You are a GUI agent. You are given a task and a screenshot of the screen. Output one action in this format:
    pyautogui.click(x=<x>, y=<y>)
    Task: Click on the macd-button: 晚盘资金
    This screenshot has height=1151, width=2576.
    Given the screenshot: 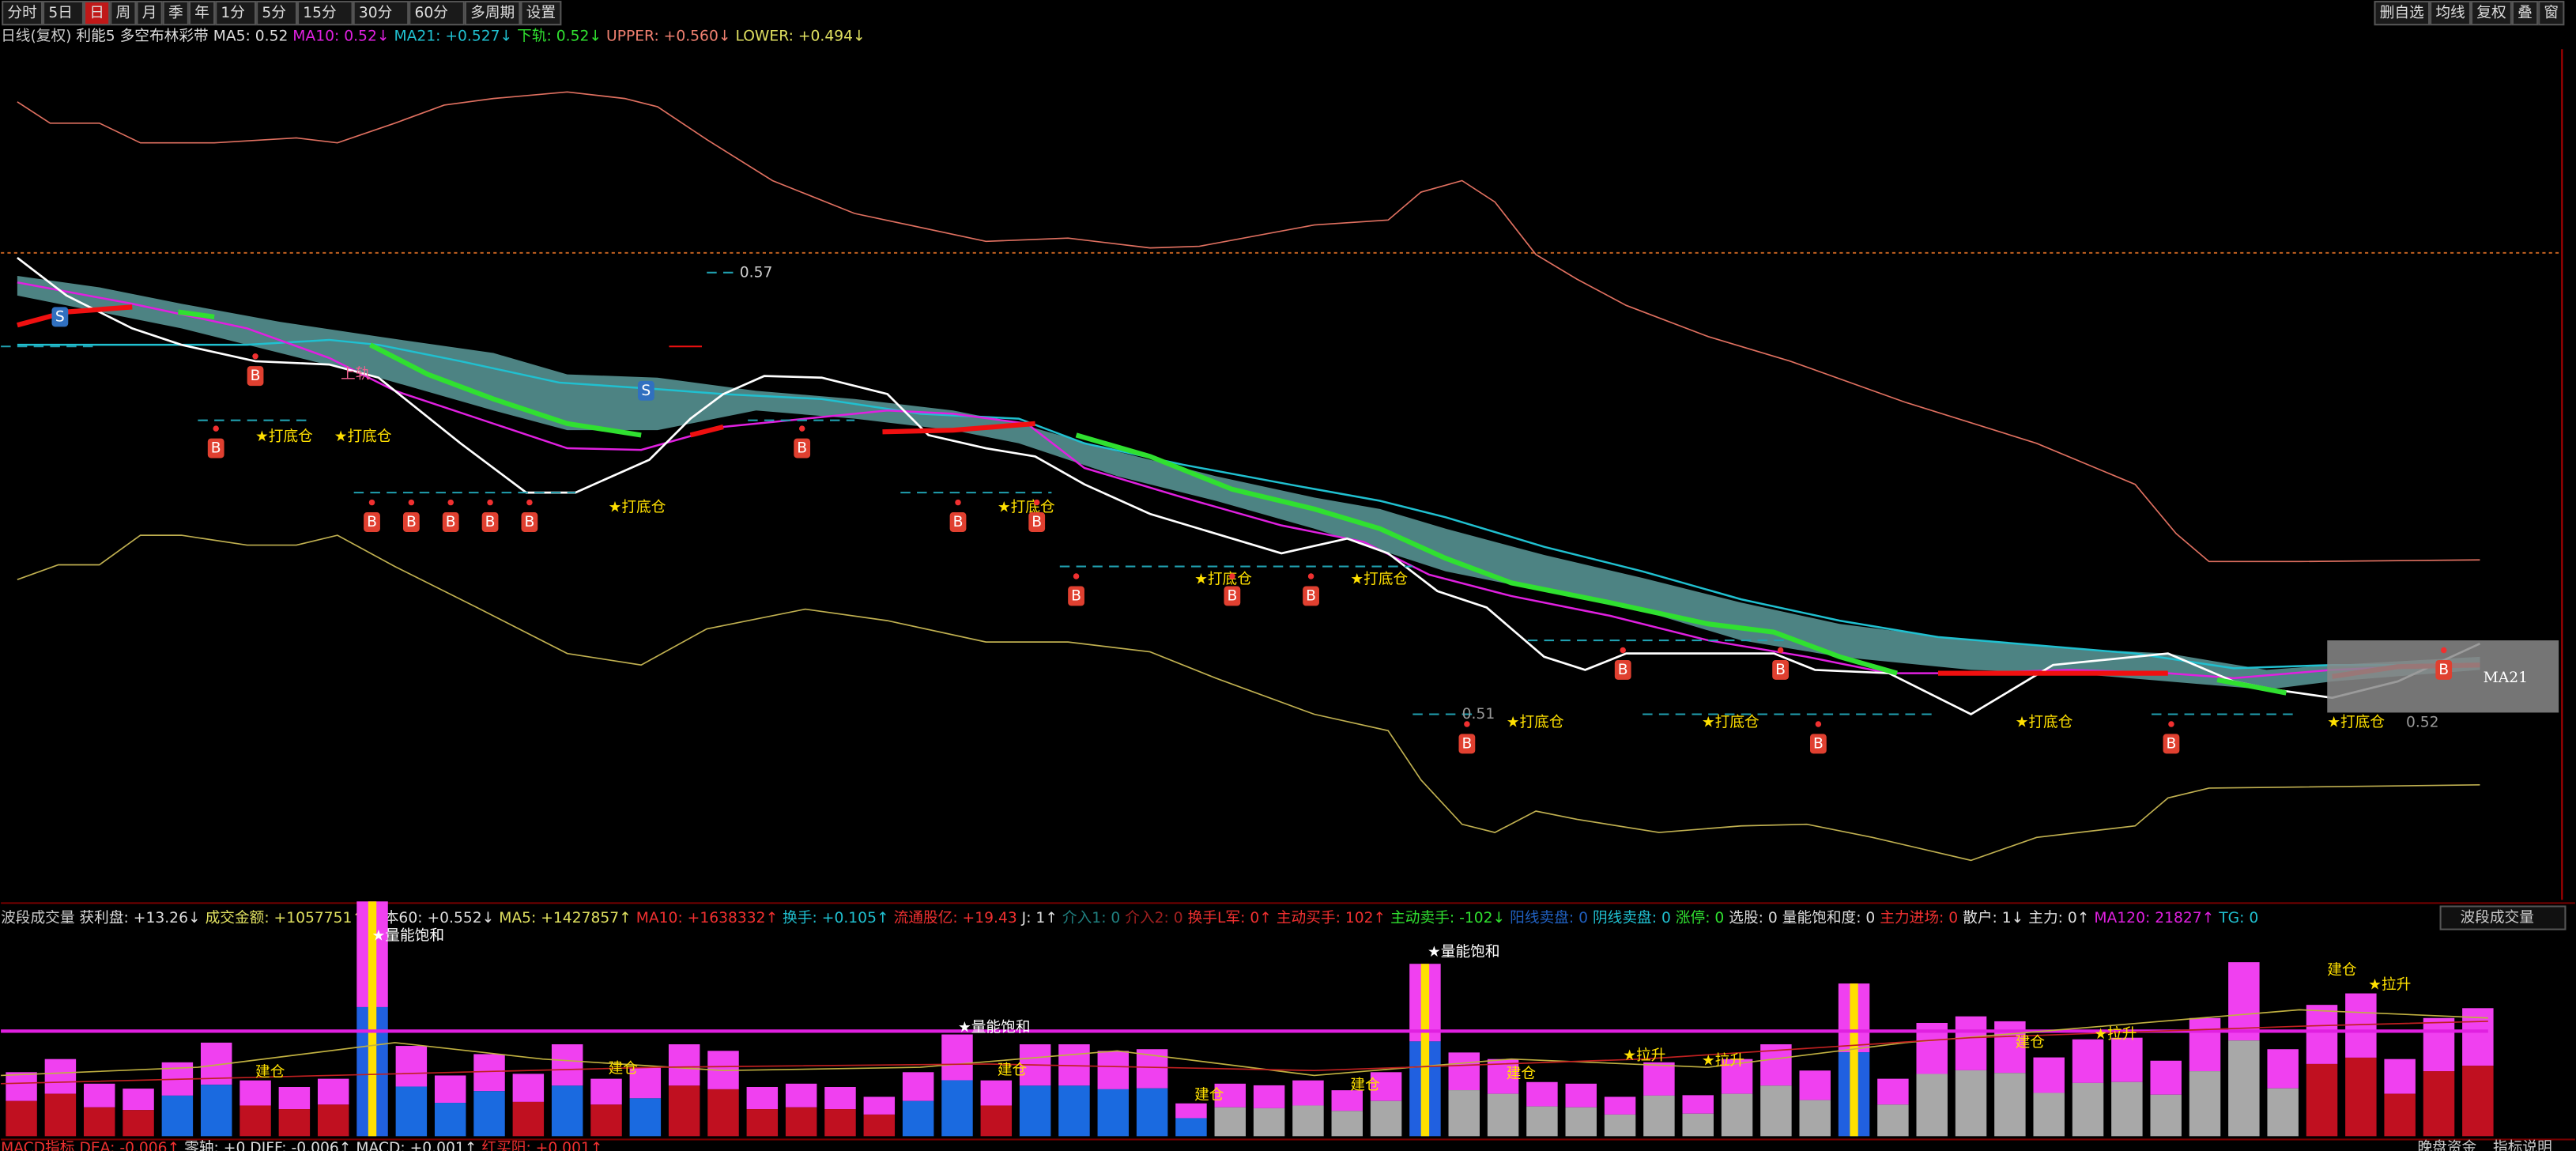 What is the action you would take?
    pyautogui.click(x=2446, y=1145)
    